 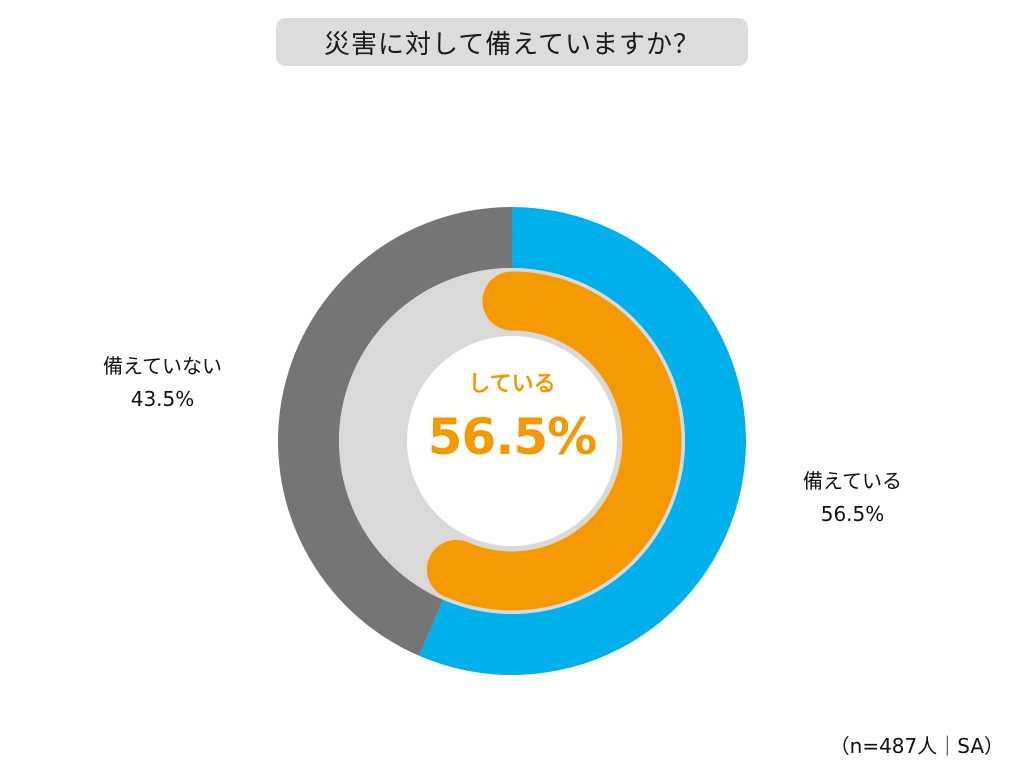 I want to click on label-not-prepared-name: 備えていない, so click(x=162, y=366).